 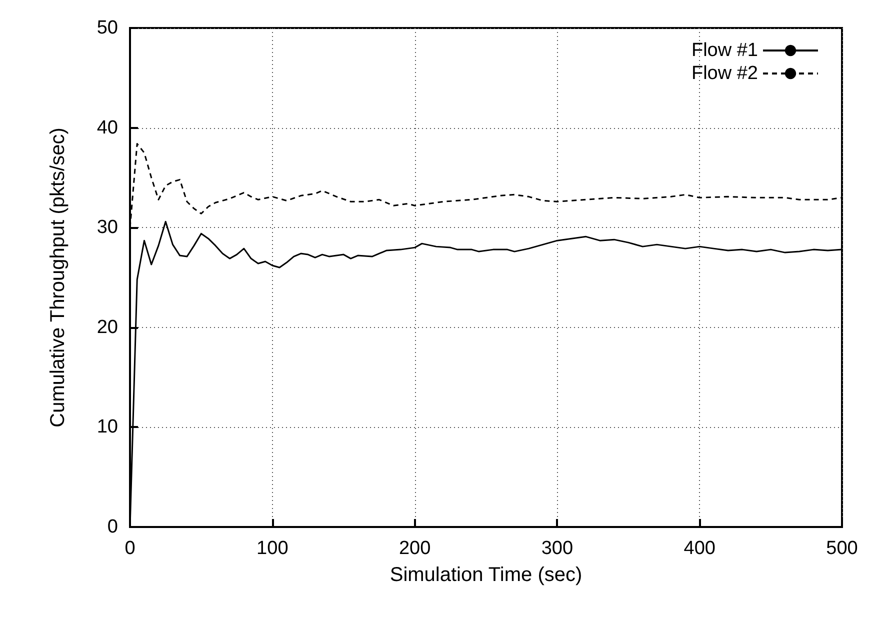 I want to click on y-axis-title: Cumulative Throughput (pkts/sec), so click(x=58, y=278).